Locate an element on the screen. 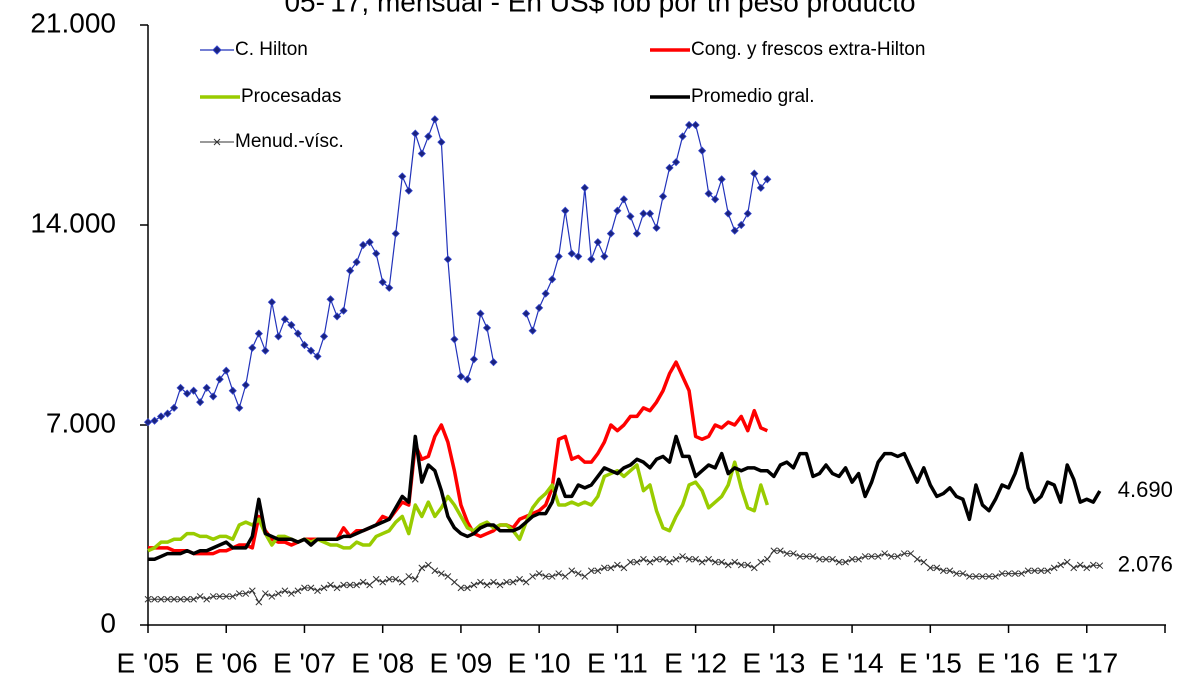  x-tick-label: E '07 is located at coordinates (304, 662).